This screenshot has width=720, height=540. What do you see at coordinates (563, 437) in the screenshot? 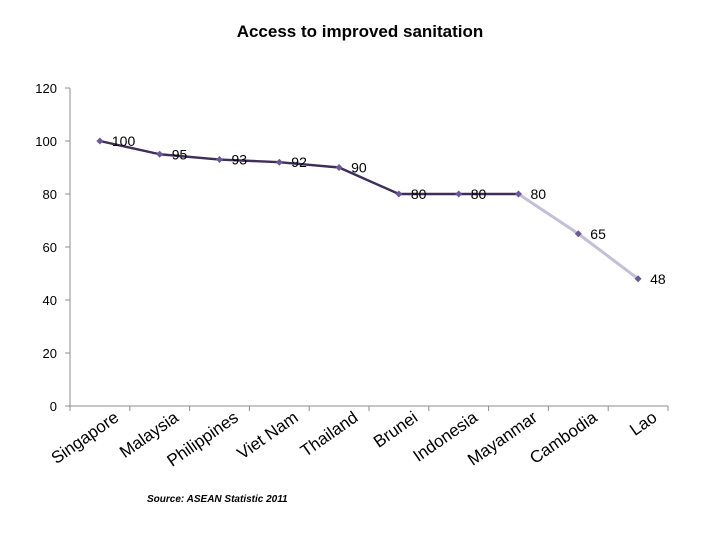
I see `x-tick-label: Cambodia` at bounding box center [563, 437].